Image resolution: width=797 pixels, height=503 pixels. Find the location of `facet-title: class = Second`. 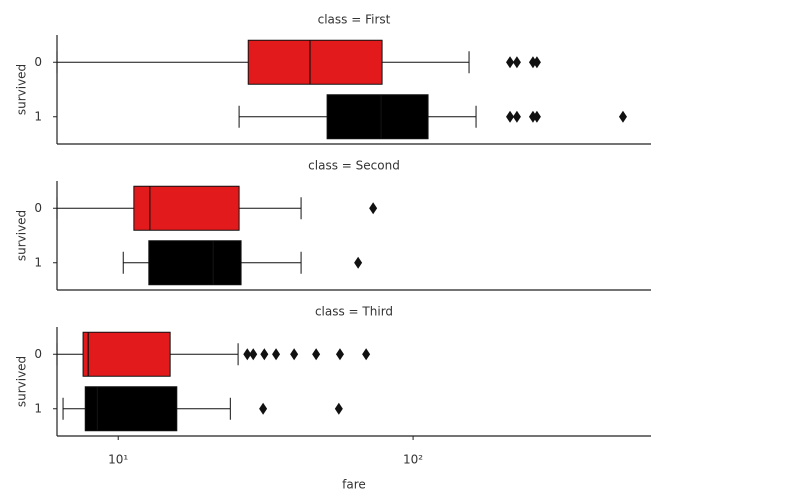

facet-title: class = Second is located at coordinates (354, 166).